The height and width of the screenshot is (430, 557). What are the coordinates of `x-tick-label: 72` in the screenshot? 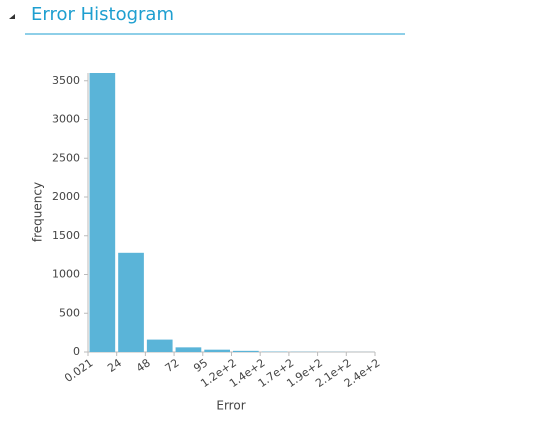 It's located at (172, 365).